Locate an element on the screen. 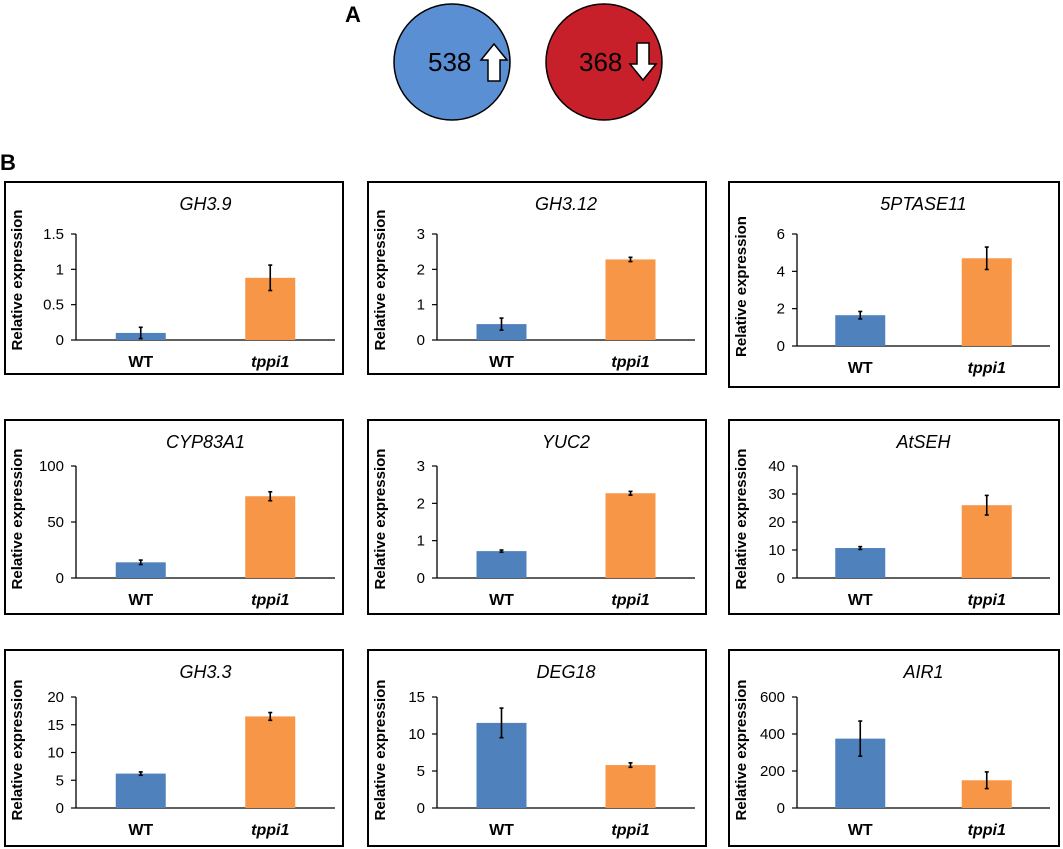  y-tick-label: 400 is located at coordinates (772, 734).